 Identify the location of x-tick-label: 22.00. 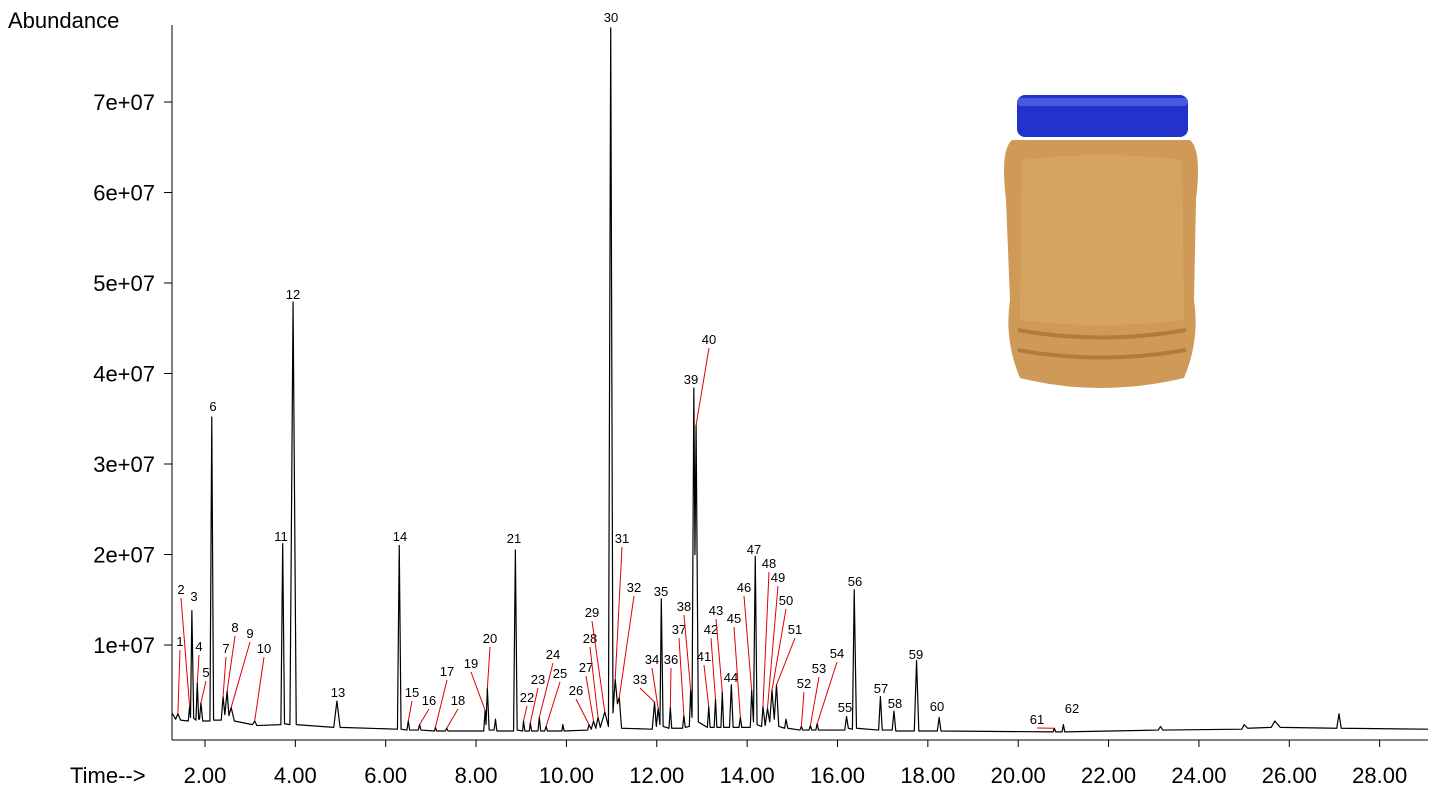
(1108, 775).